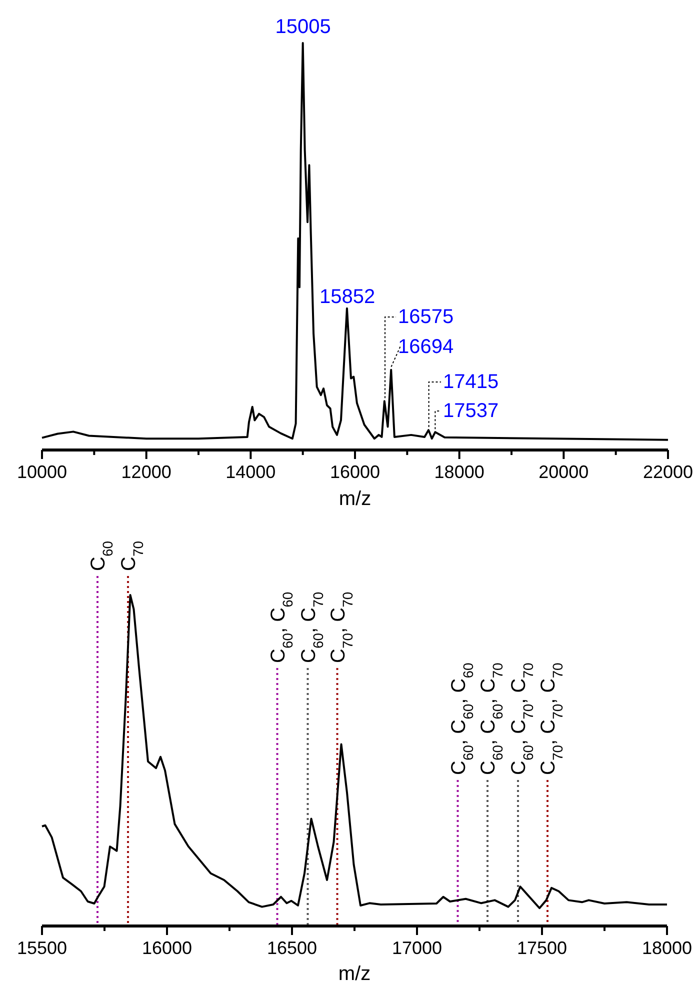  I want to click on annotation: 17415, so click(471, 382).